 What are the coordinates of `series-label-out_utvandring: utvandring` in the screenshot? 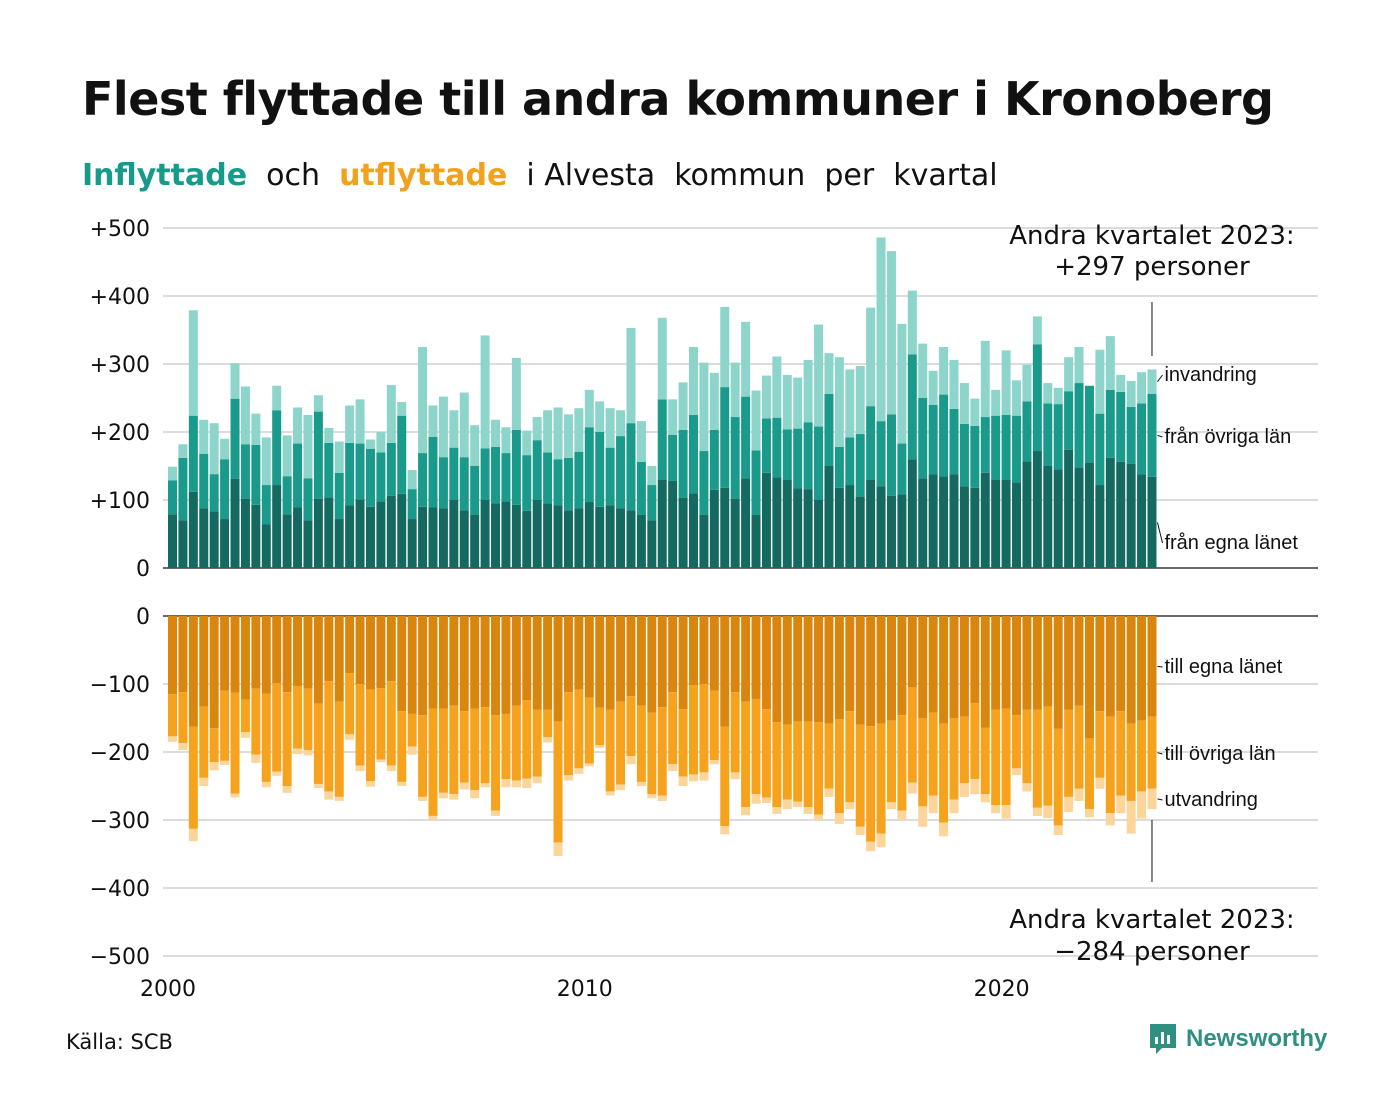 It's located at (1210, 800).